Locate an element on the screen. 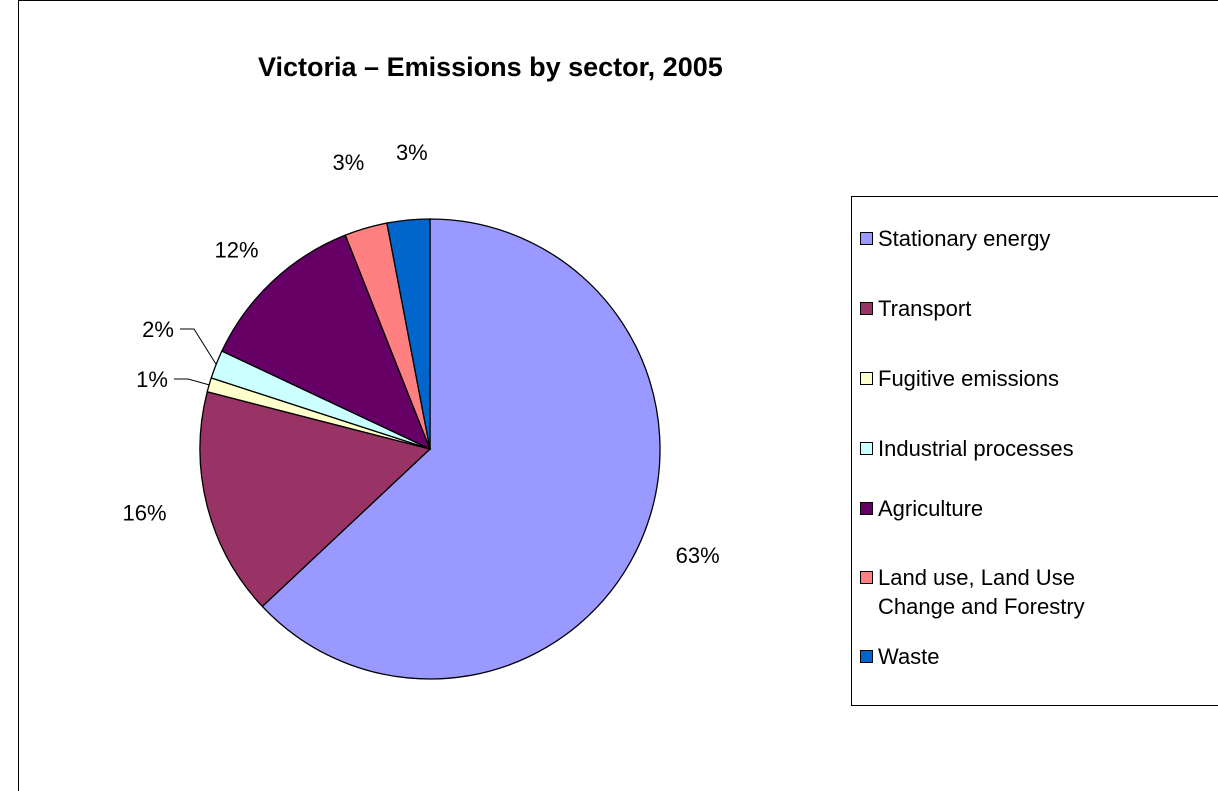 The height and width of the screenshot is (791, 1218). legend-swatch-waste is located at coordinates (866, 656).